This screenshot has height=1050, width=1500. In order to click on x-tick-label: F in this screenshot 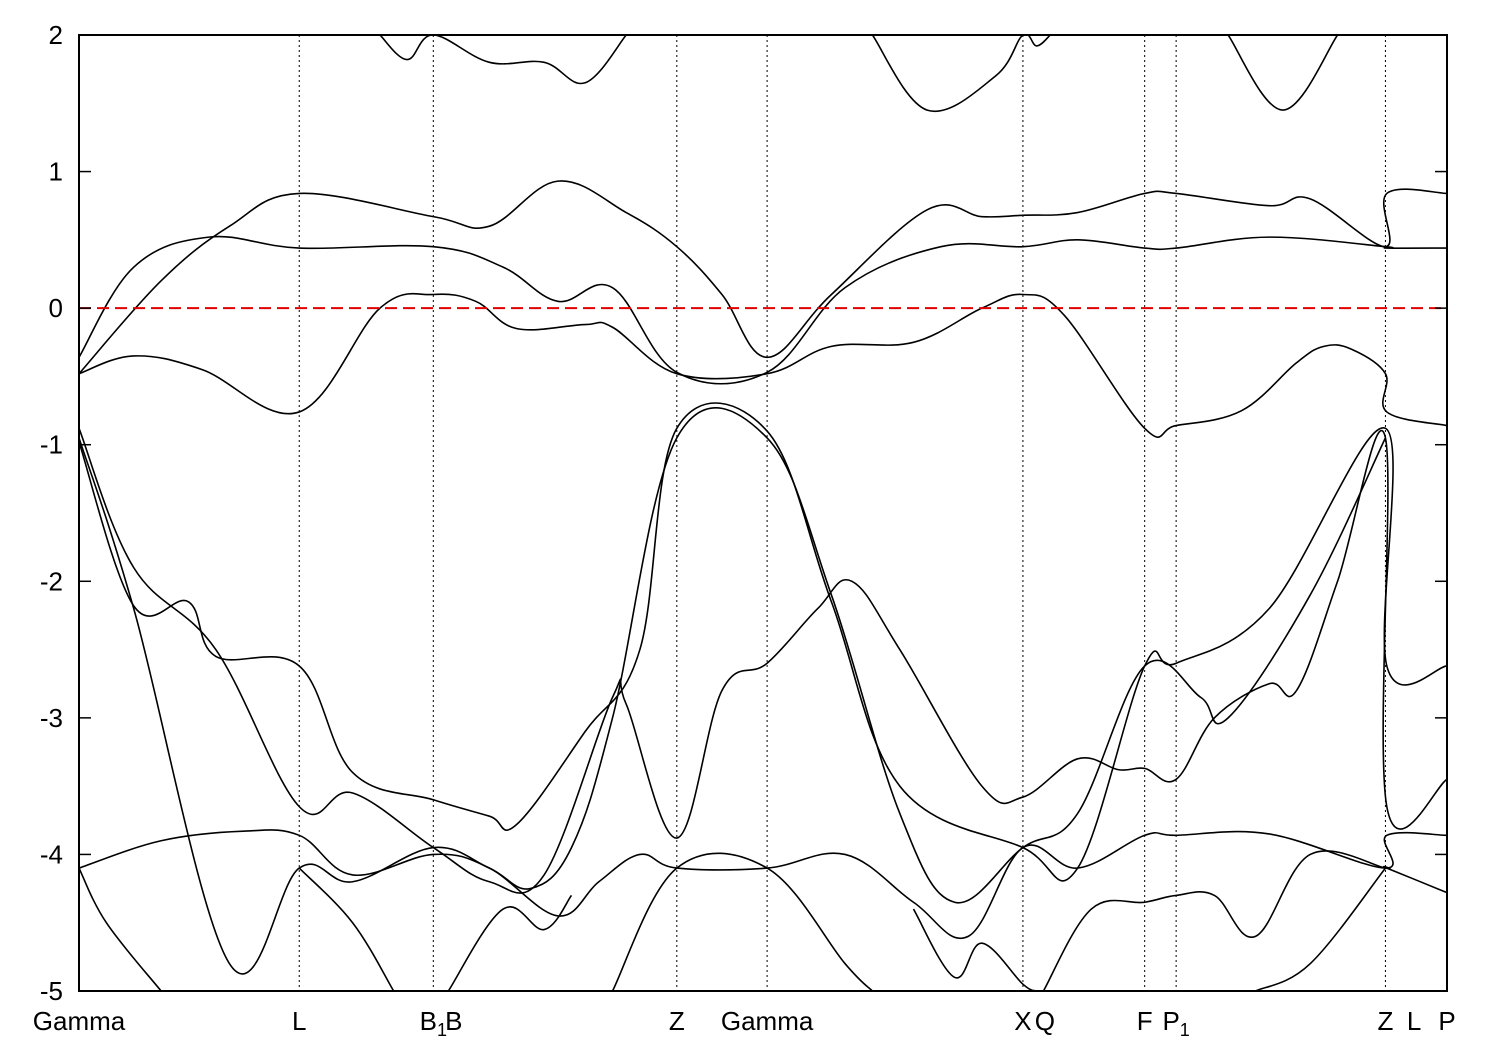, I will do `click(1145, 1021)`.